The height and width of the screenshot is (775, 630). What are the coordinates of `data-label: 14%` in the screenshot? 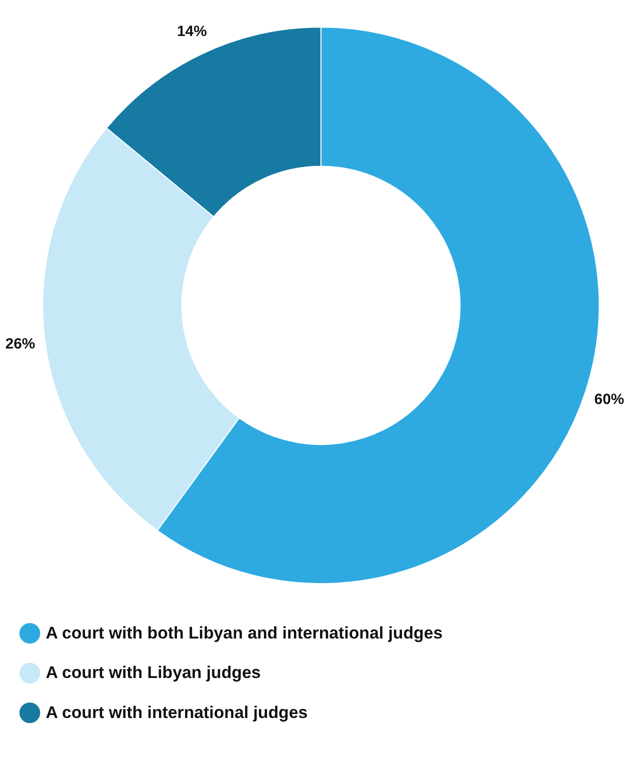 It's located at (192, 32).